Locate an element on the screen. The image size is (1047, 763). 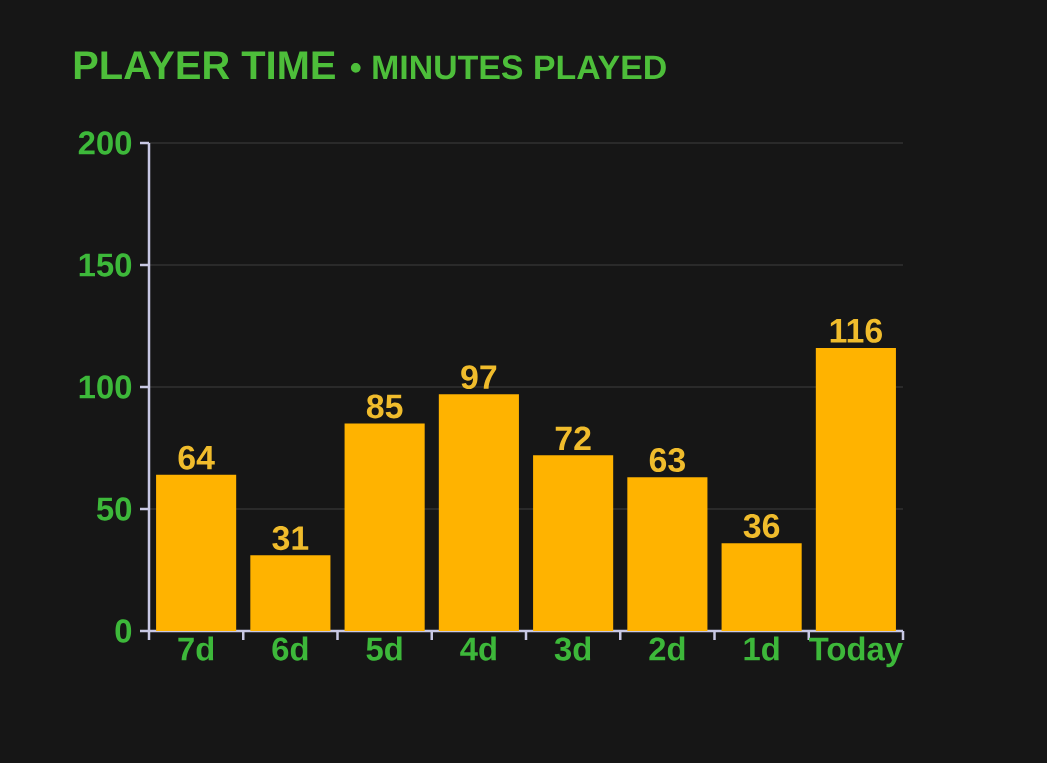
x-tick-label: 6d is located at coordinates (290, 648).